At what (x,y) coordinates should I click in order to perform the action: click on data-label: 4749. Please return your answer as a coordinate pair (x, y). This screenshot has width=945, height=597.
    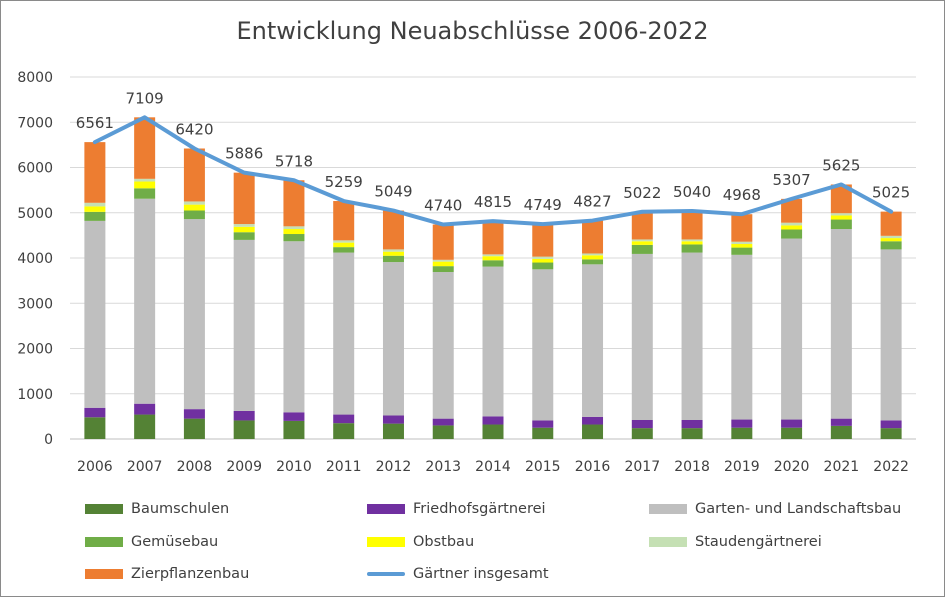
    Looking at the image, I should click on (543, 205).